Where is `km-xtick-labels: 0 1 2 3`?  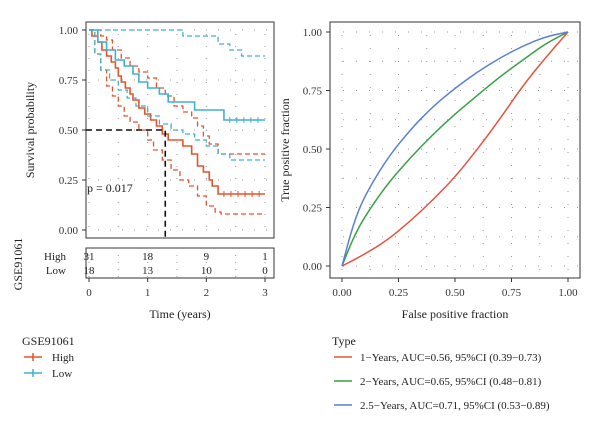
km-xtick-labels: 0 1 2 3 is located at coordinates (177, 288).